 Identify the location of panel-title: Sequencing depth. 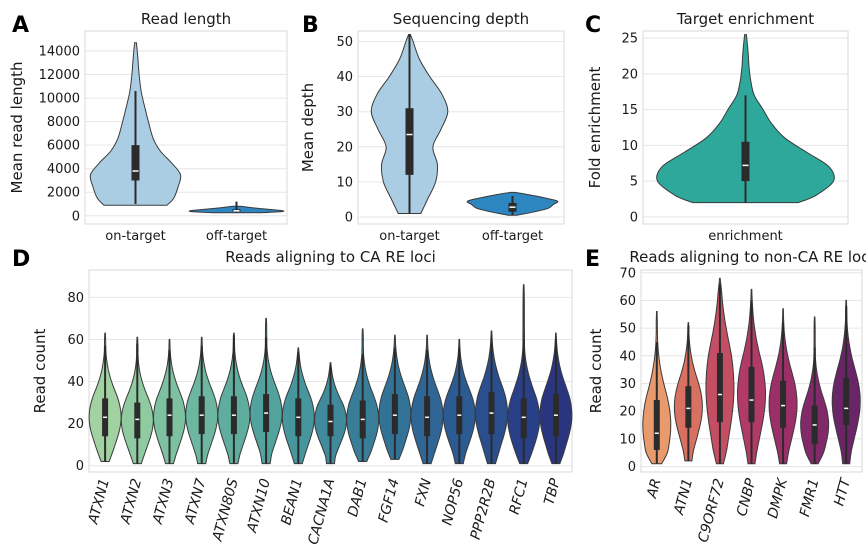
(461, 19).